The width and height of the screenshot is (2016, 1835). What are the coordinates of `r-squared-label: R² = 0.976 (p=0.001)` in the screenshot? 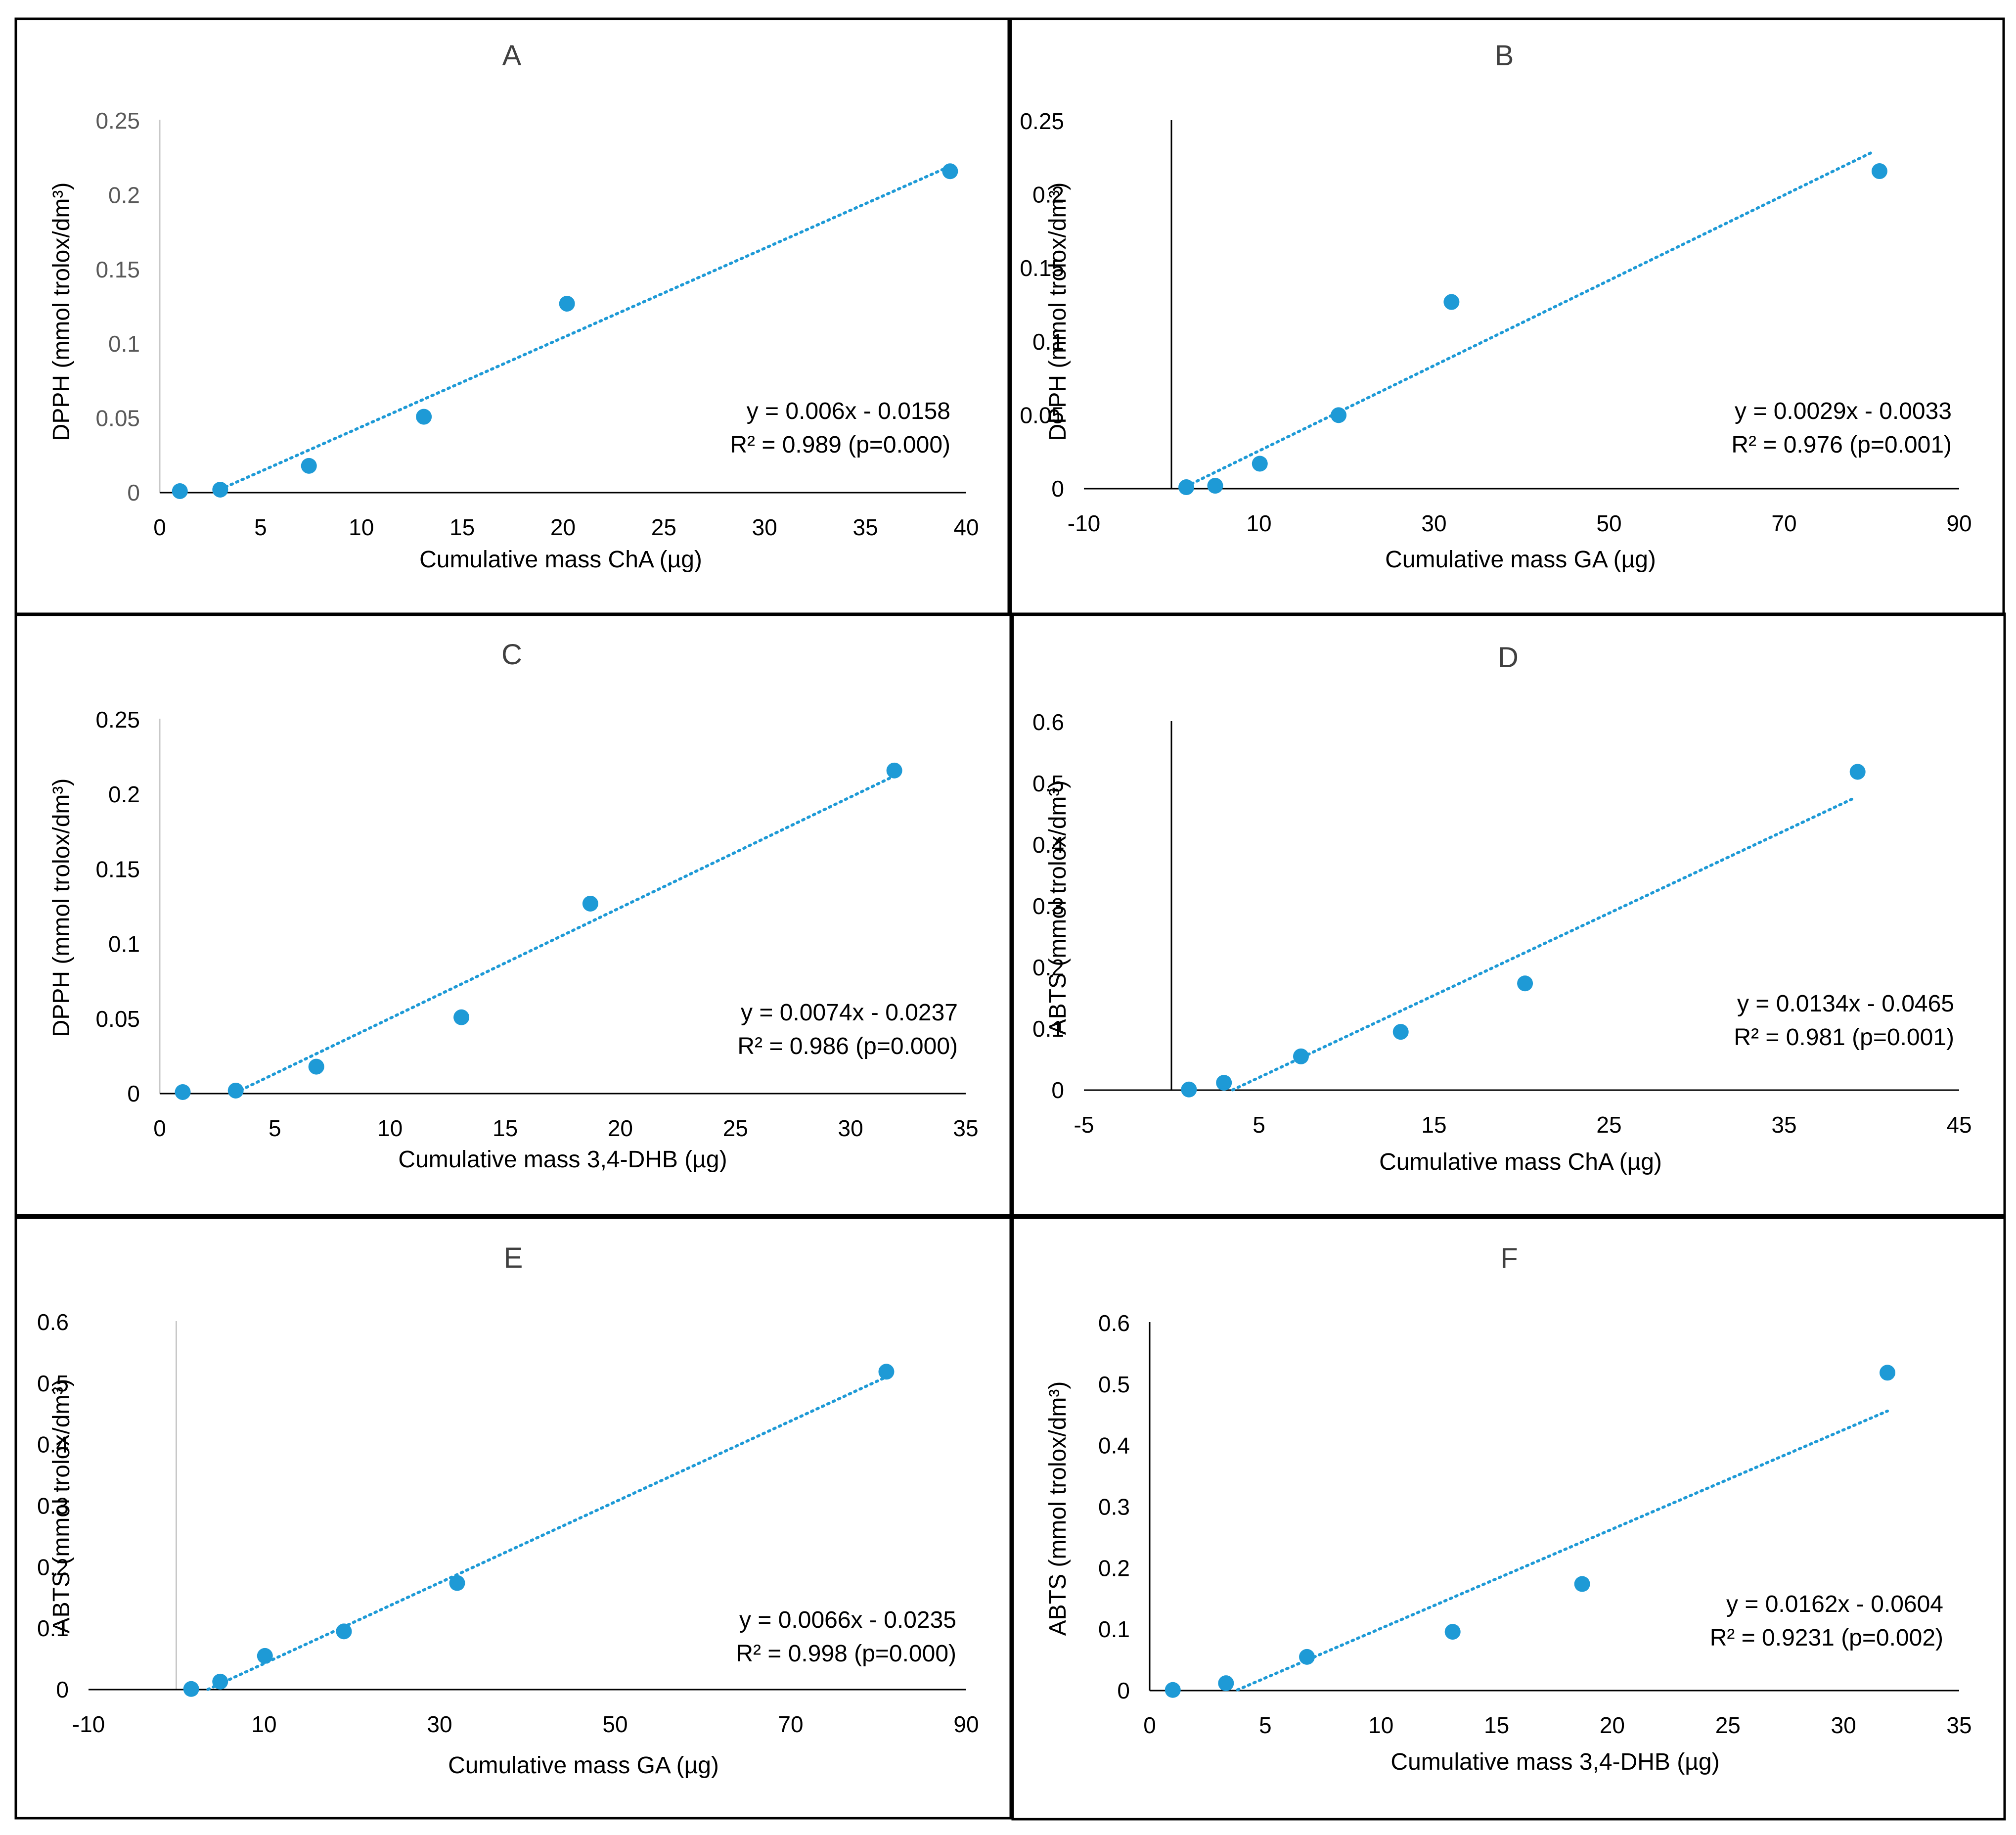 It's located at (1841, 445).